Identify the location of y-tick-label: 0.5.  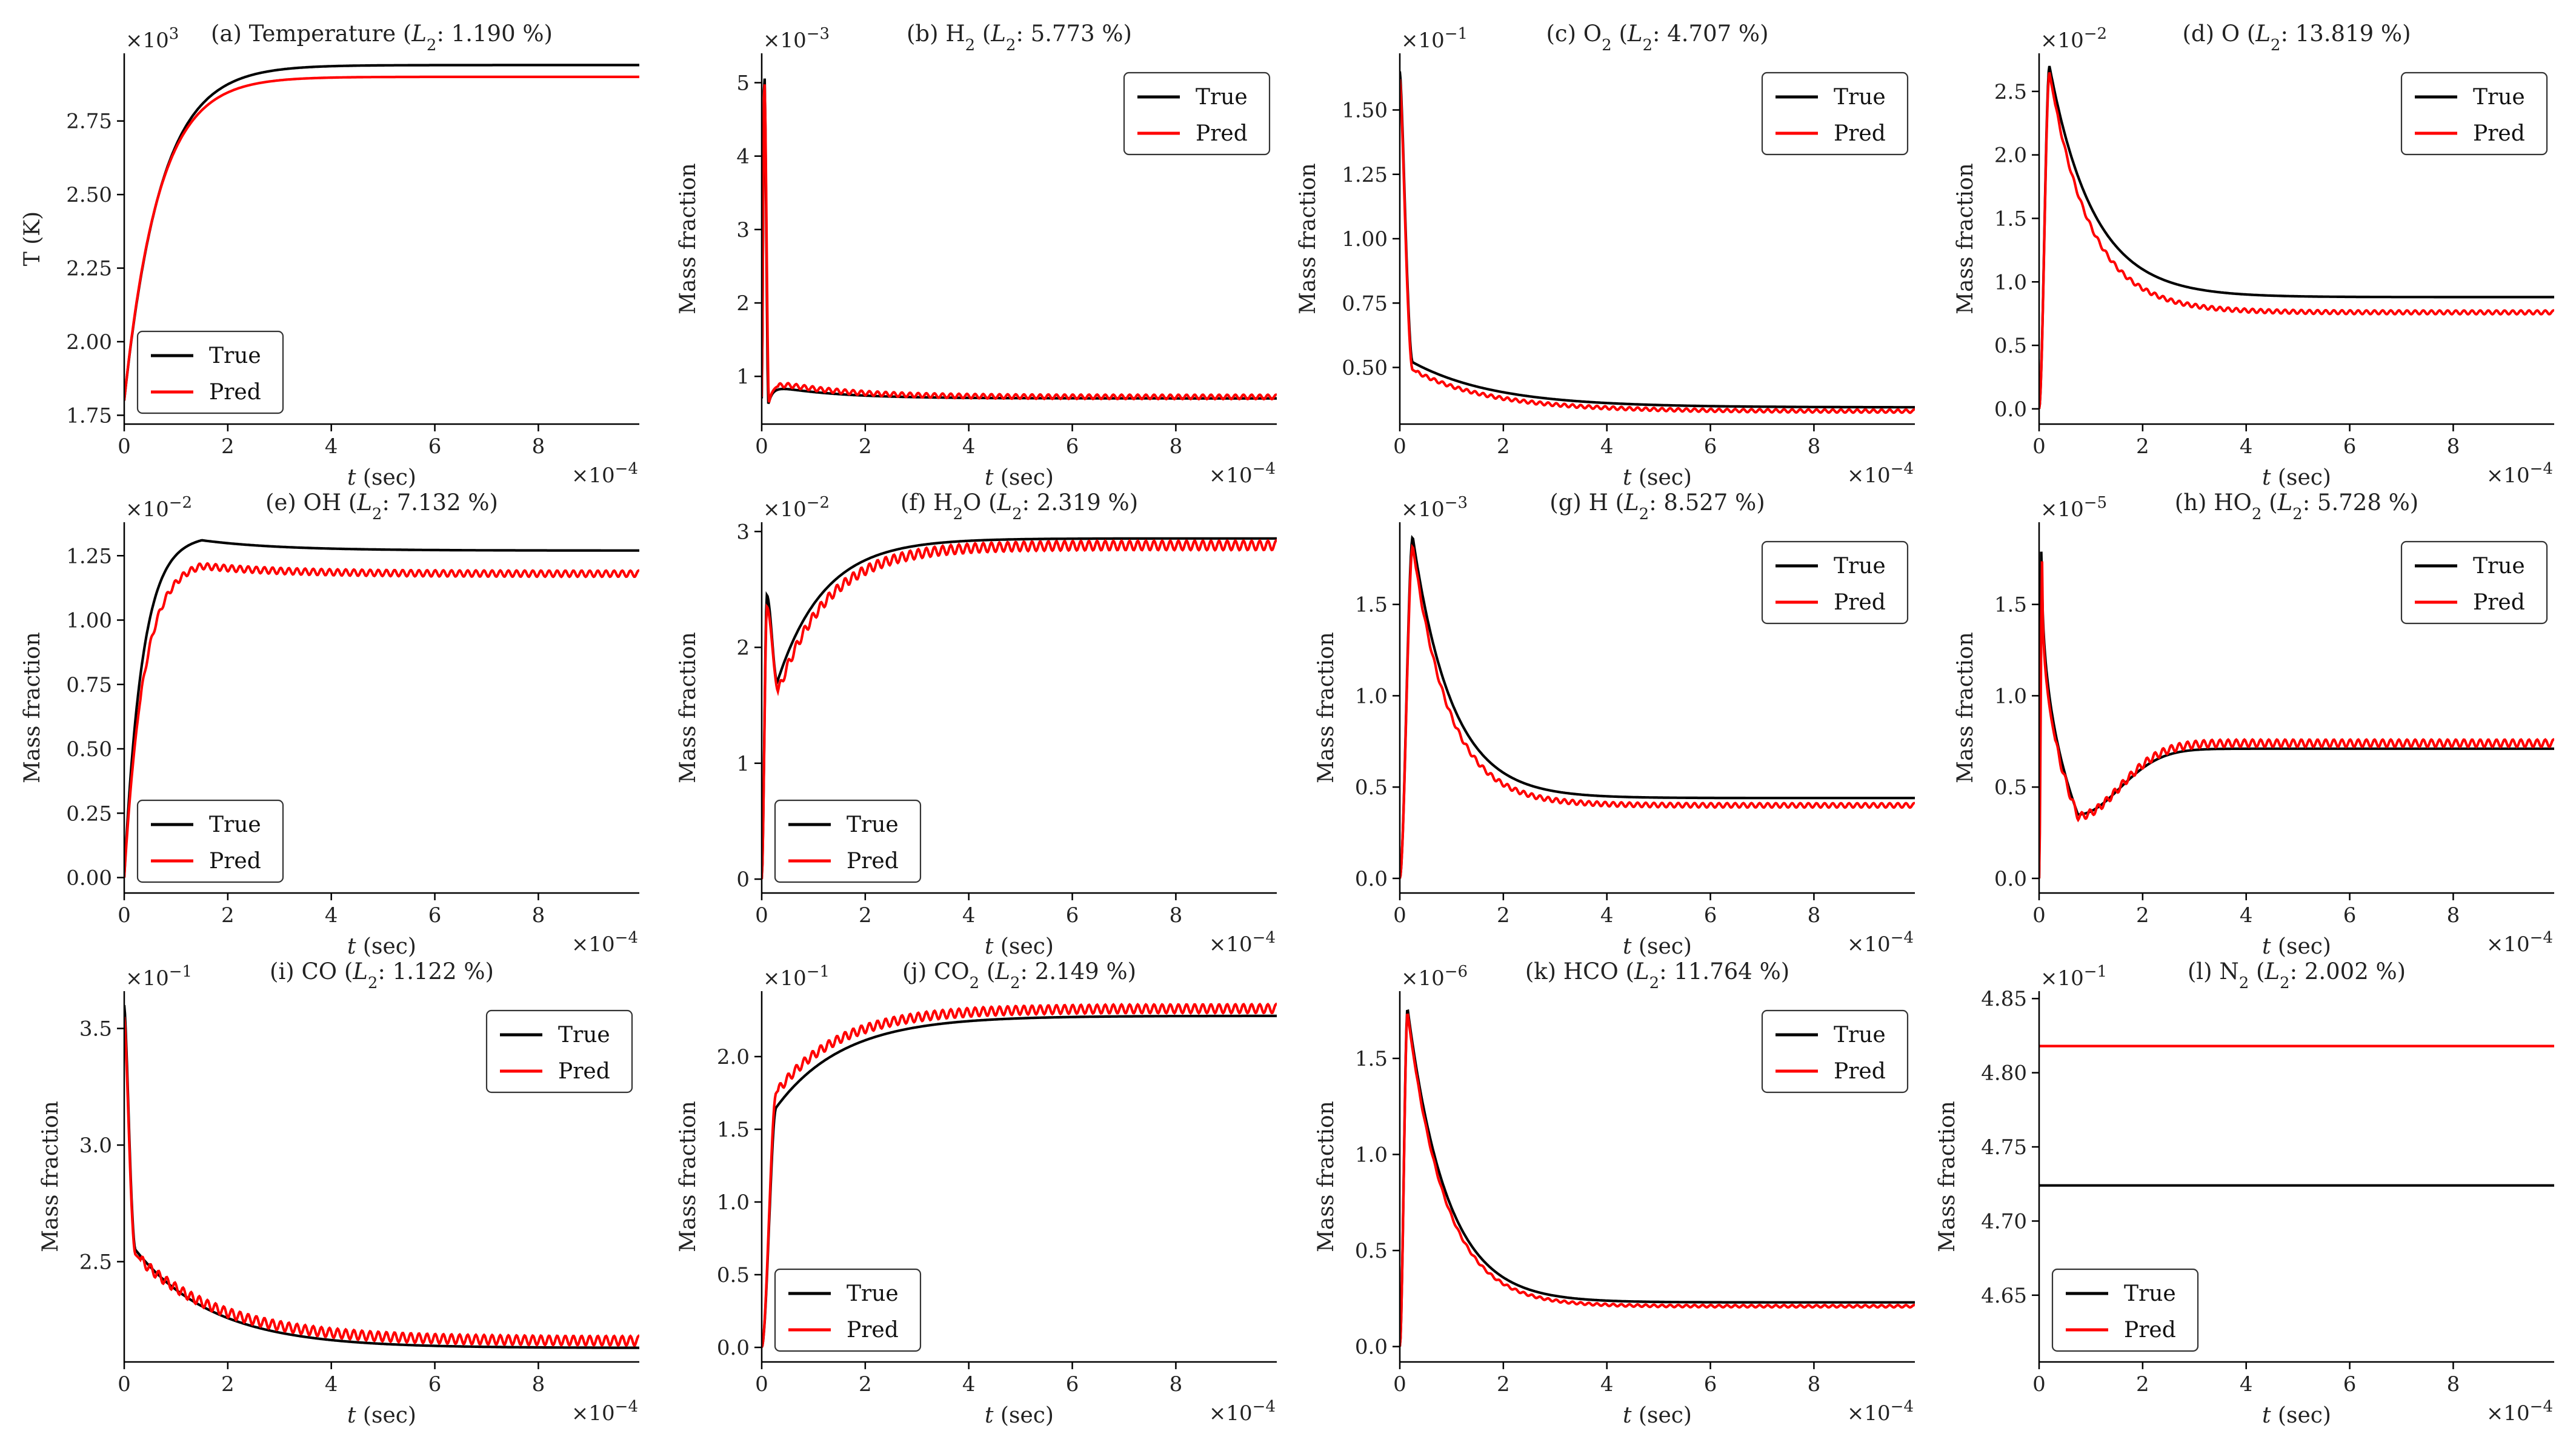
(2010, 346).